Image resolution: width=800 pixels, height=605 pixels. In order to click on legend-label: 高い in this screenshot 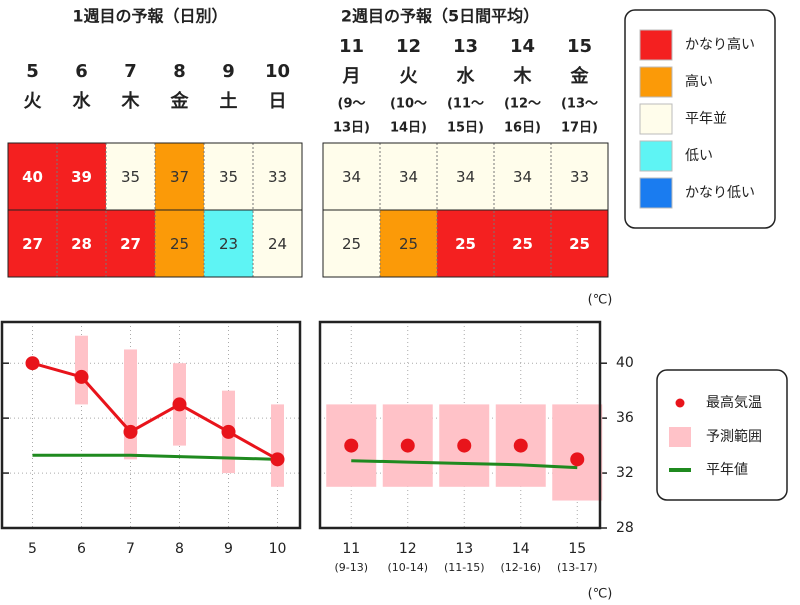, I will do `click(699, 81)`.